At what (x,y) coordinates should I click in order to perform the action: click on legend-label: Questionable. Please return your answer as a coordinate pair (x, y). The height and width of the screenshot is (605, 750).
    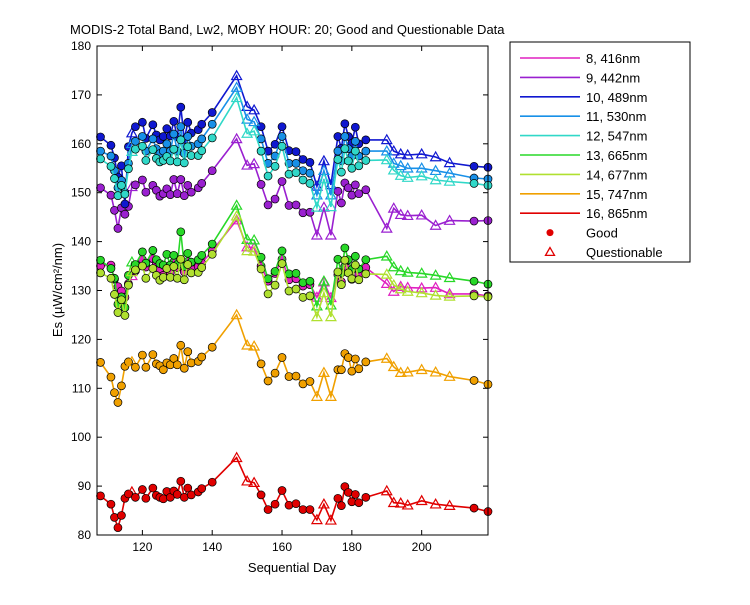
    Looking at the image, I should click on (624, 252).